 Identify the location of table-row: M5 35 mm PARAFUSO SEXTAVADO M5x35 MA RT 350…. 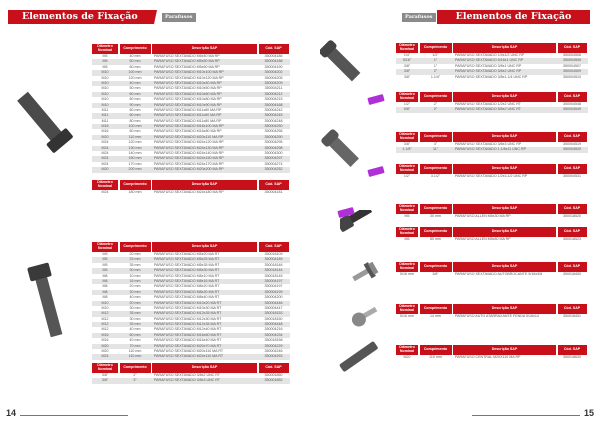
(191, 265).